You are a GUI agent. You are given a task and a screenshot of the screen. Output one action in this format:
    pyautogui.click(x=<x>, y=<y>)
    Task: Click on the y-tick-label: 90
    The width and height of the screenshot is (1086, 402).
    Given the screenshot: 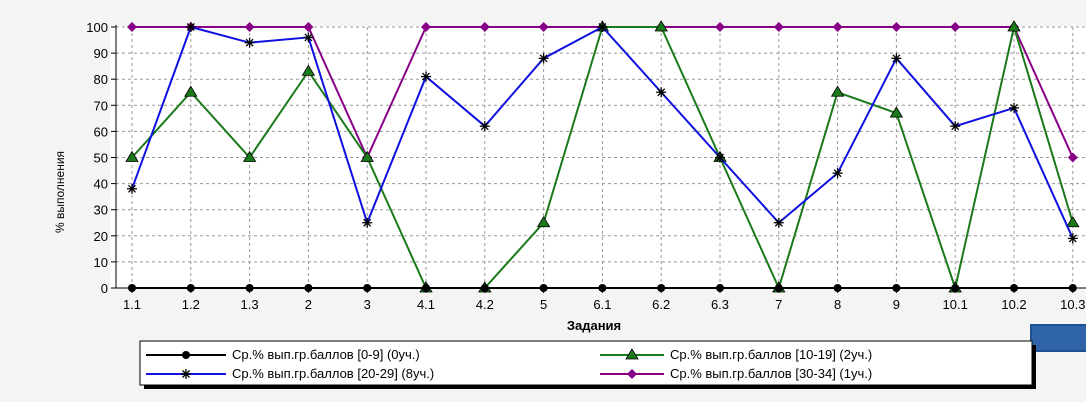 What is the action you would take?
    pyautogui.click(x=101, y=53)
    